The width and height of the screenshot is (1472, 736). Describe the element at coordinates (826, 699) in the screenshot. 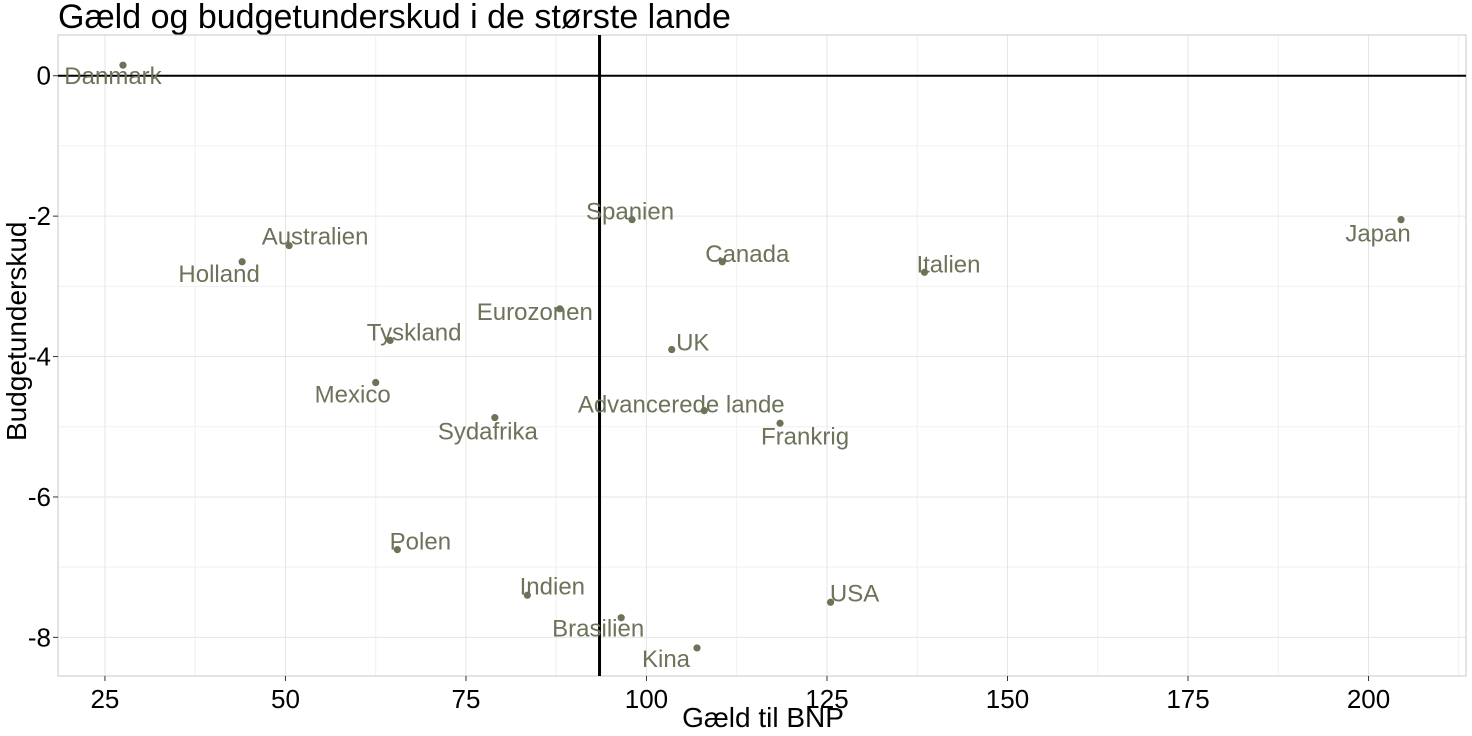

I see `x-tick-label: 125` at that location.